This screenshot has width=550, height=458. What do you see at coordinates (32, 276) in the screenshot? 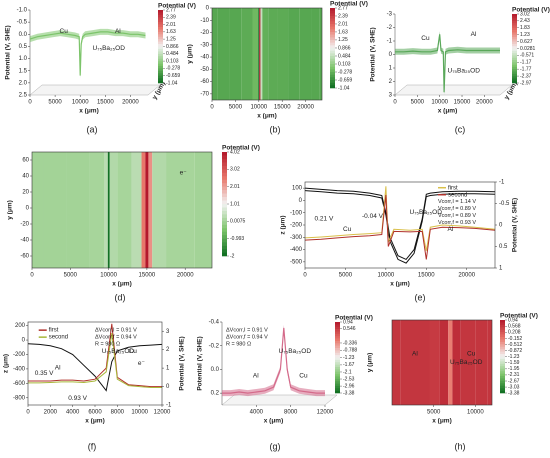
I see `x-tick-label: 0` at bounding box center [32, 276].